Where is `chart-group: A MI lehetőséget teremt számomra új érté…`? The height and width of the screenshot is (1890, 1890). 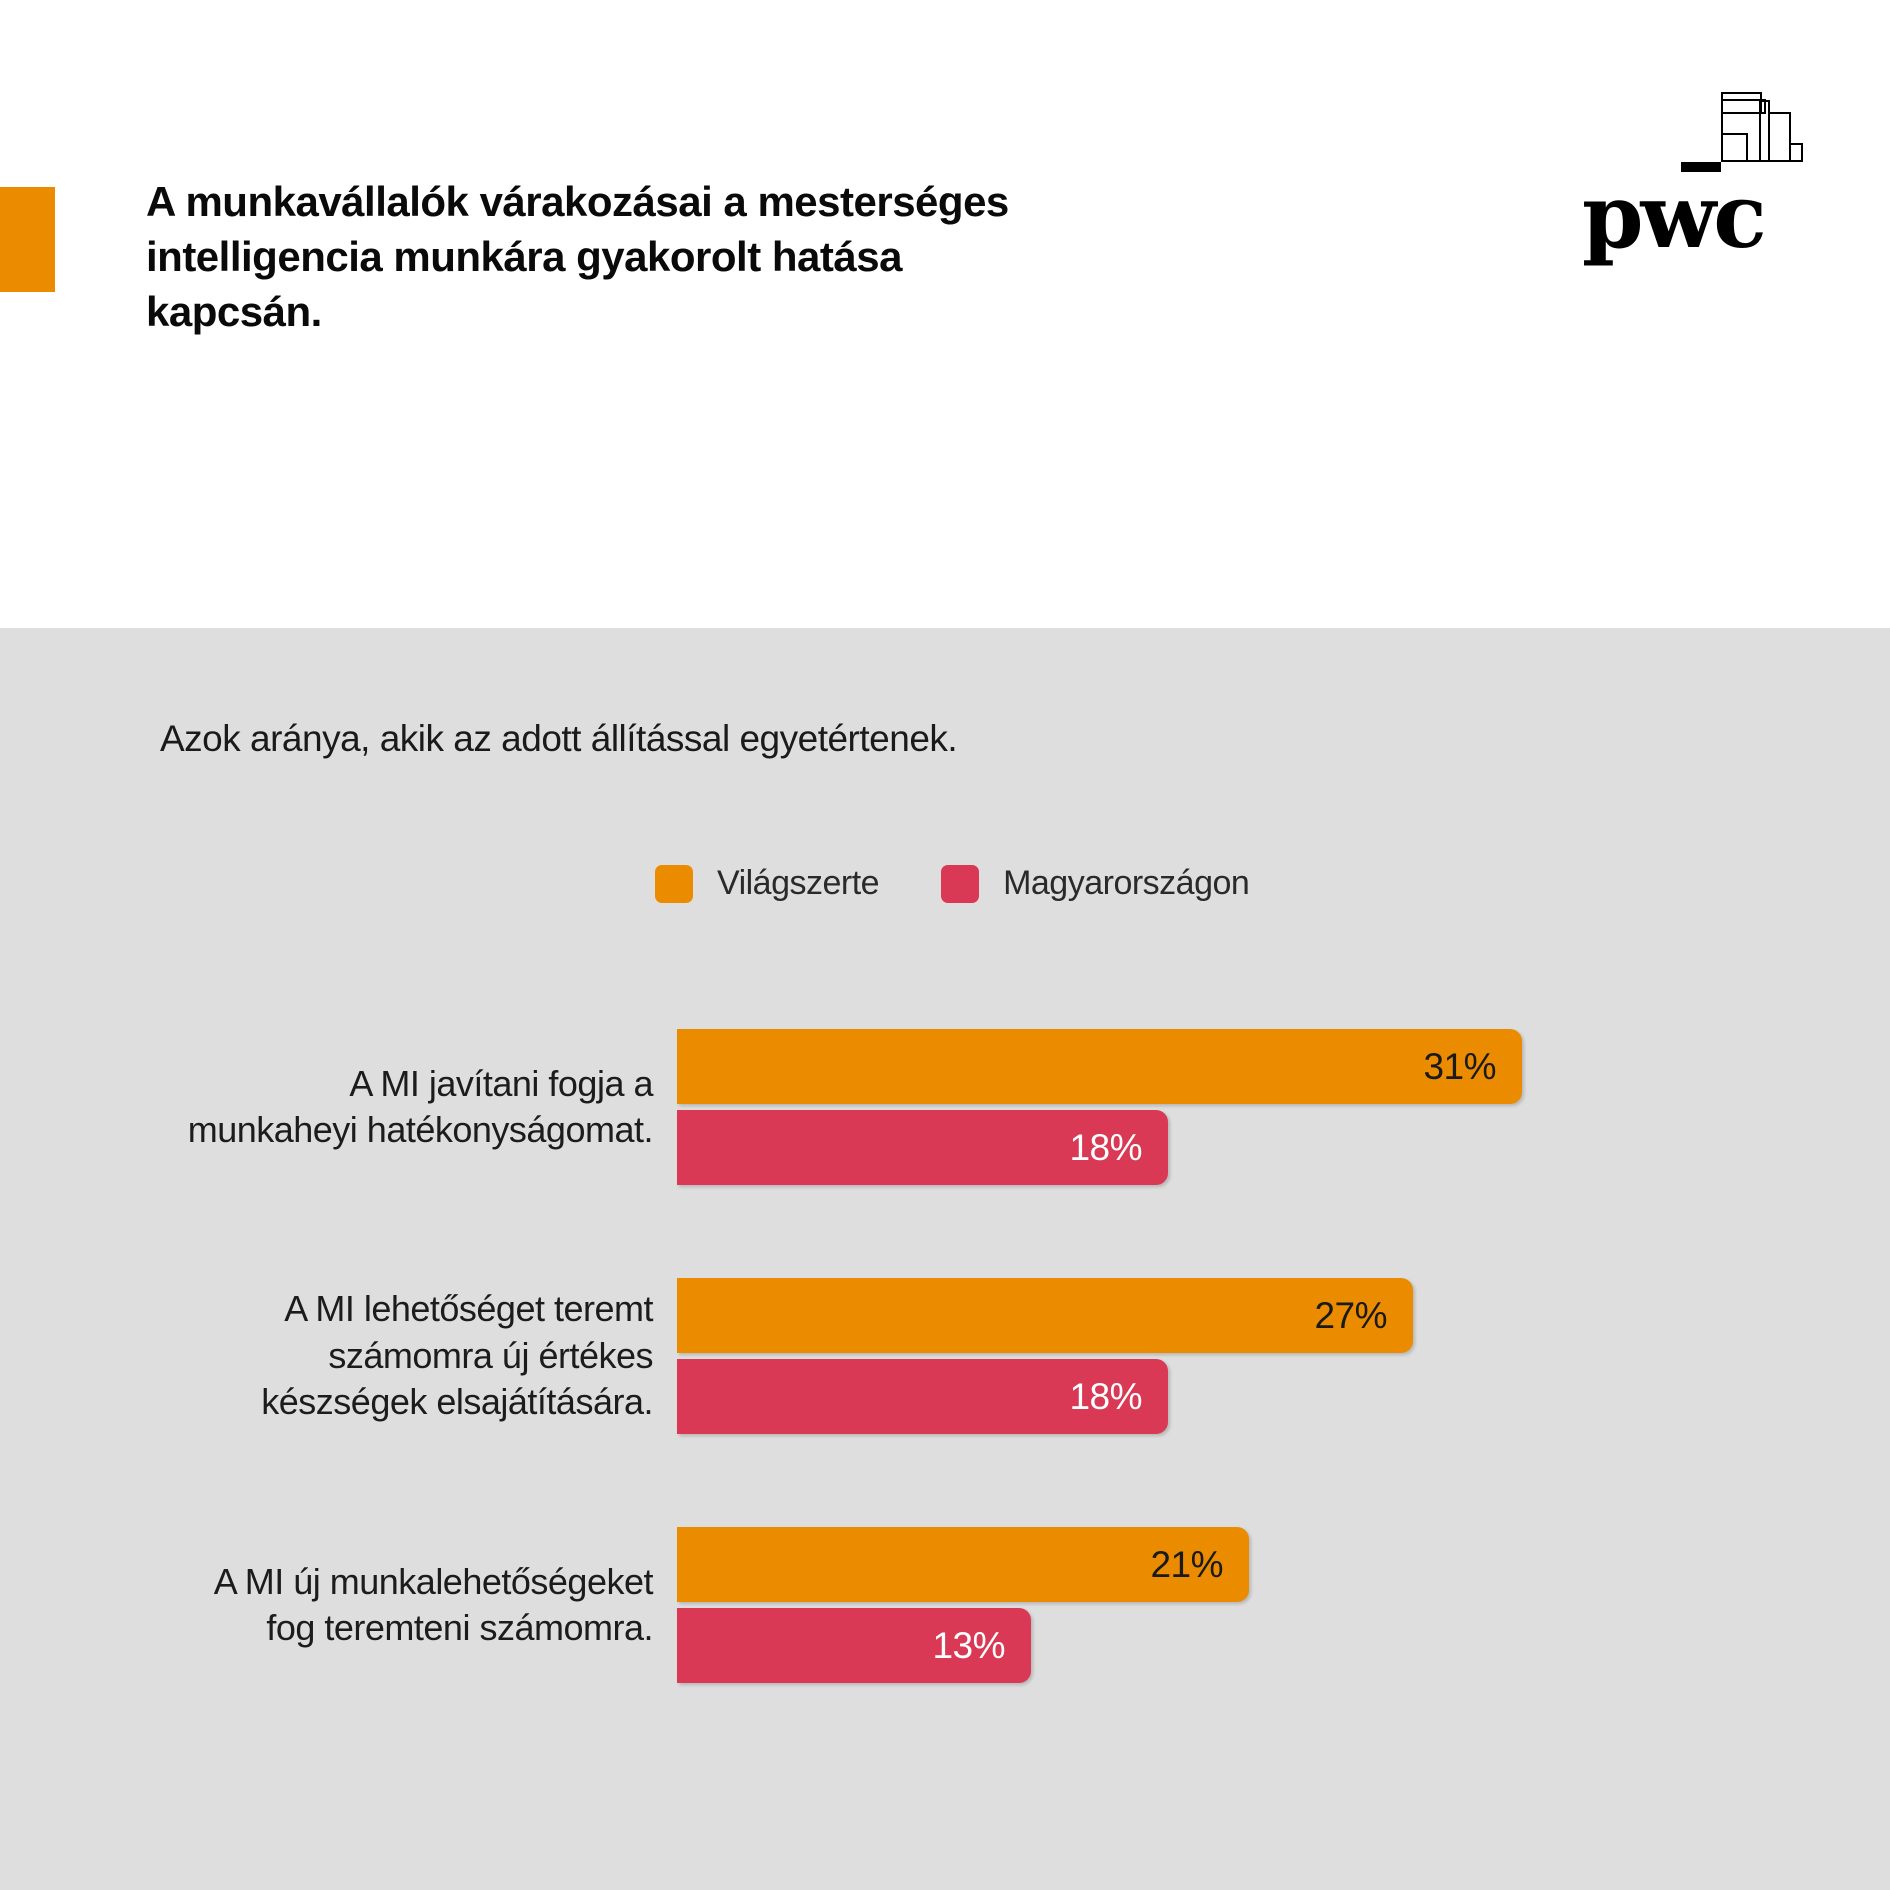 chart-group: A MI lehetőséget teremt számomra új érté… is located at coordinates (945, 1356).